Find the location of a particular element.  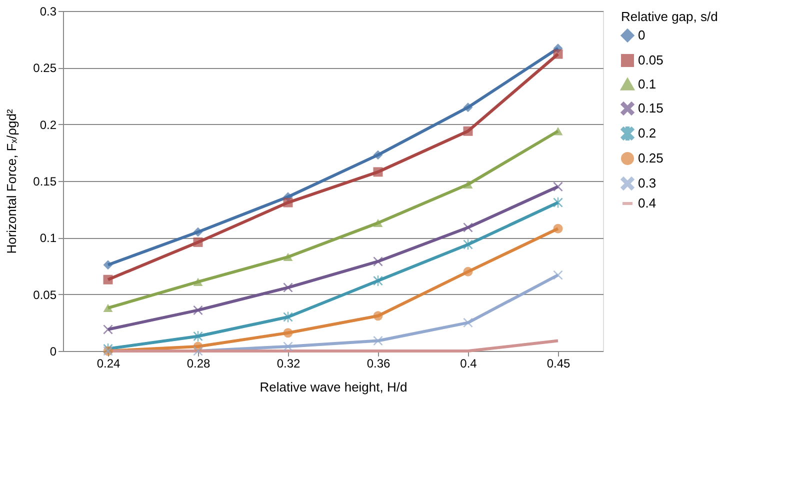

y-tick-label: 0.15 is located at coordinates (45, 181).